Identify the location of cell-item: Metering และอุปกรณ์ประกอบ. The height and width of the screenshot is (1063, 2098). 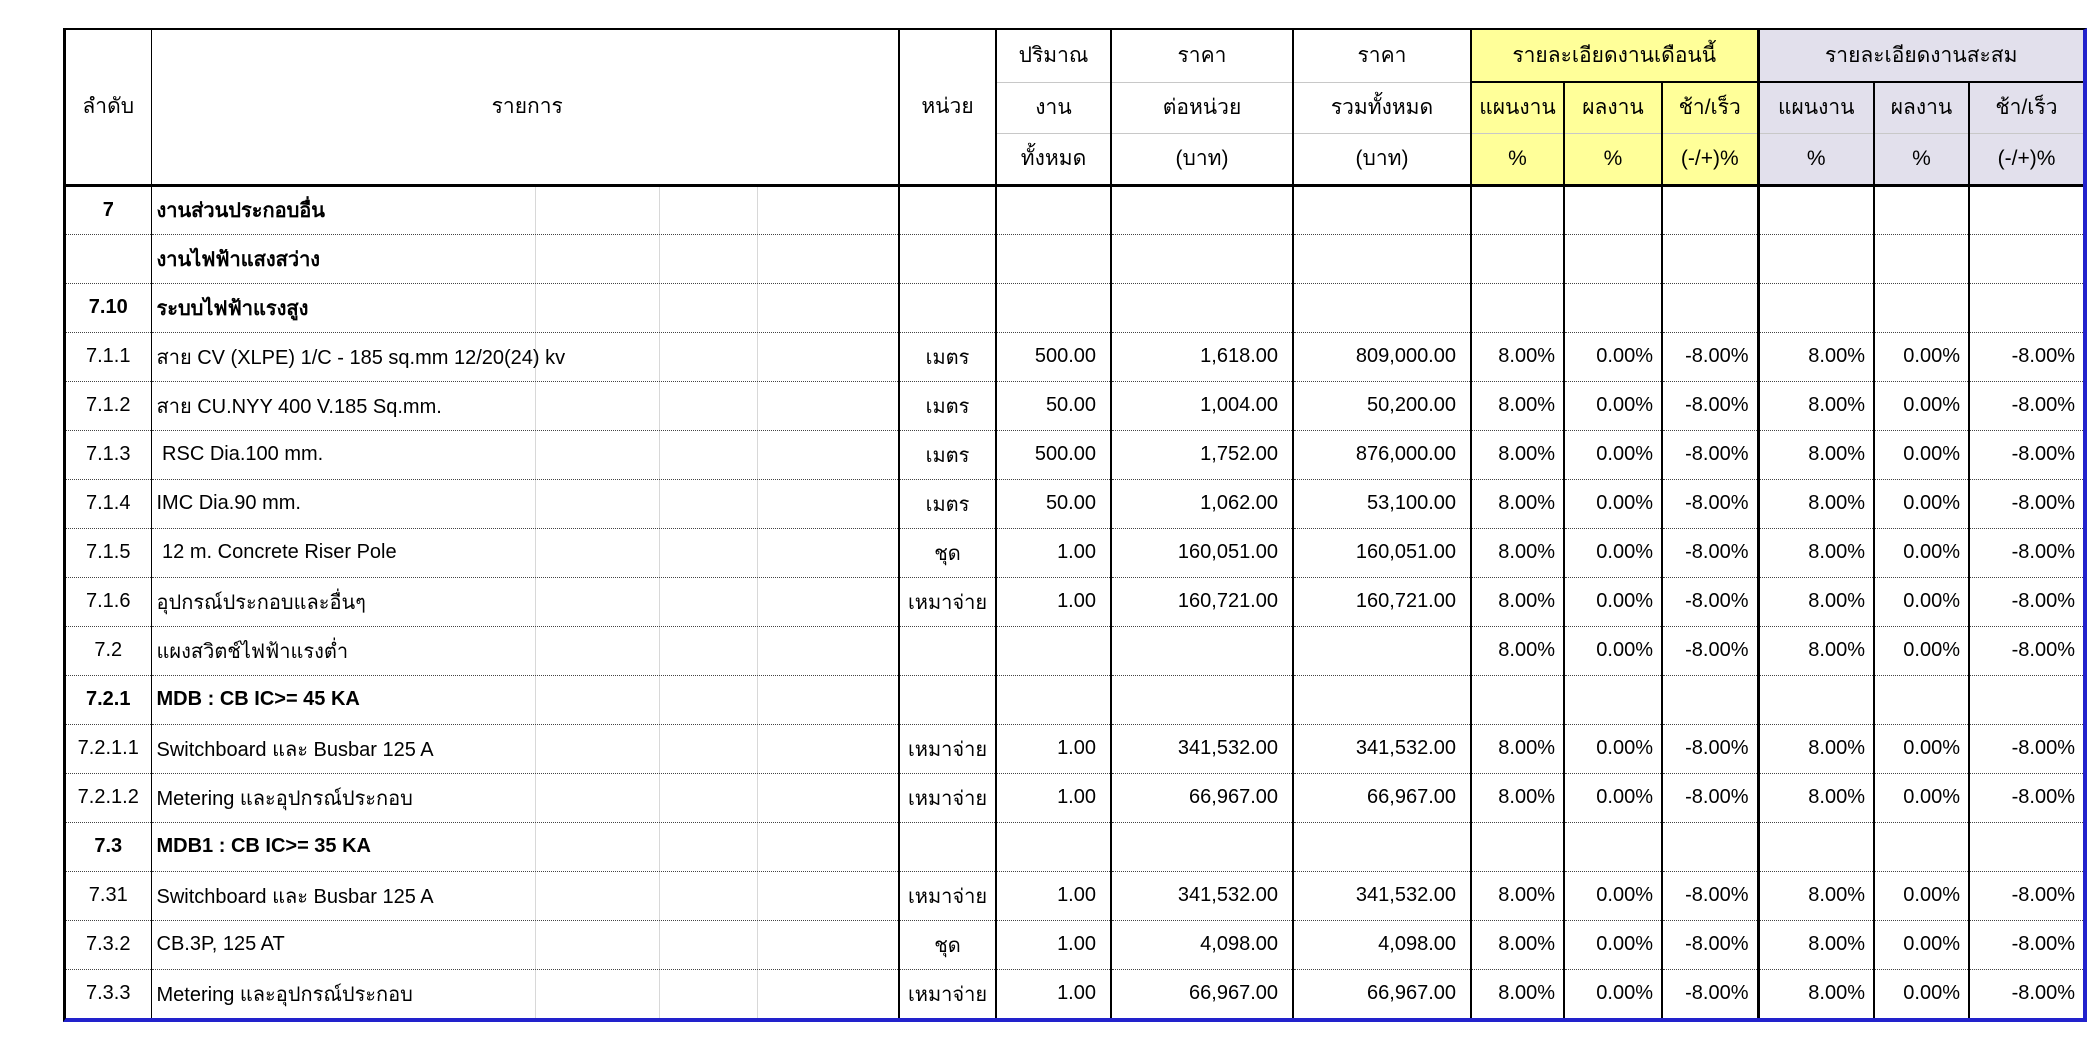
(524, 797).